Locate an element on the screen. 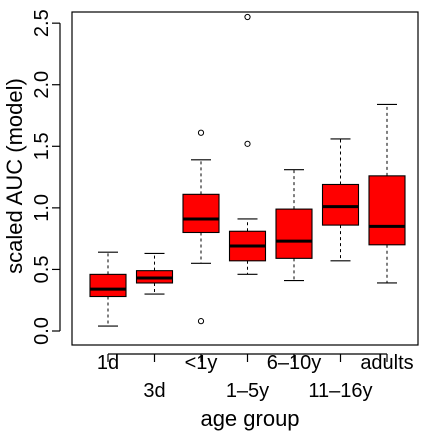  x-tick-label: 11–16y is located at coordinates (340, 391).